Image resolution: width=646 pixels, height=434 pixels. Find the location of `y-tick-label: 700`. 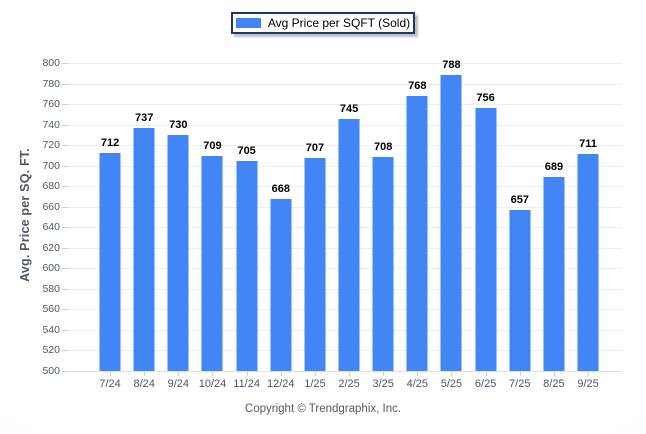

y-tick-label: 700 is located at coordinates (51, 165).